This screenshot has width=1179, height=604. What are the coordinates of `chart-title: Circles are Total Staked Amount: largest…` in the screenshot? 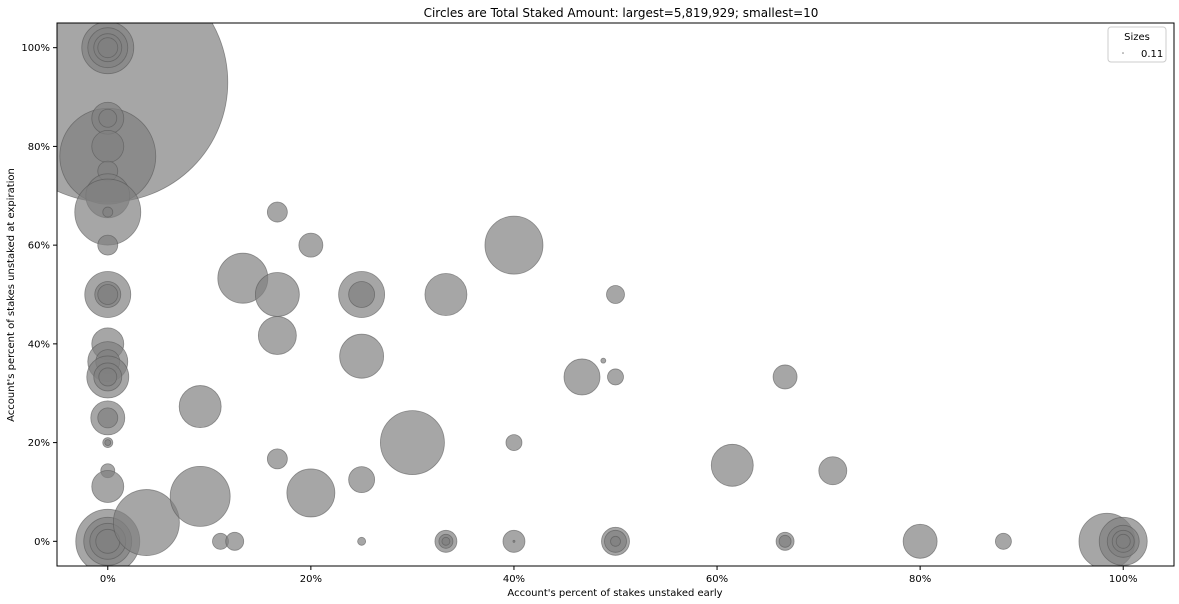 It's located at (621, 13).